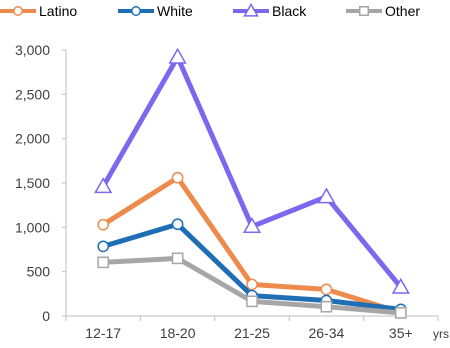  What do you see at coordinates (32, 227) in the screenshot?
I see `y-tick-label: 1,000` at bounding box center [32, 227].